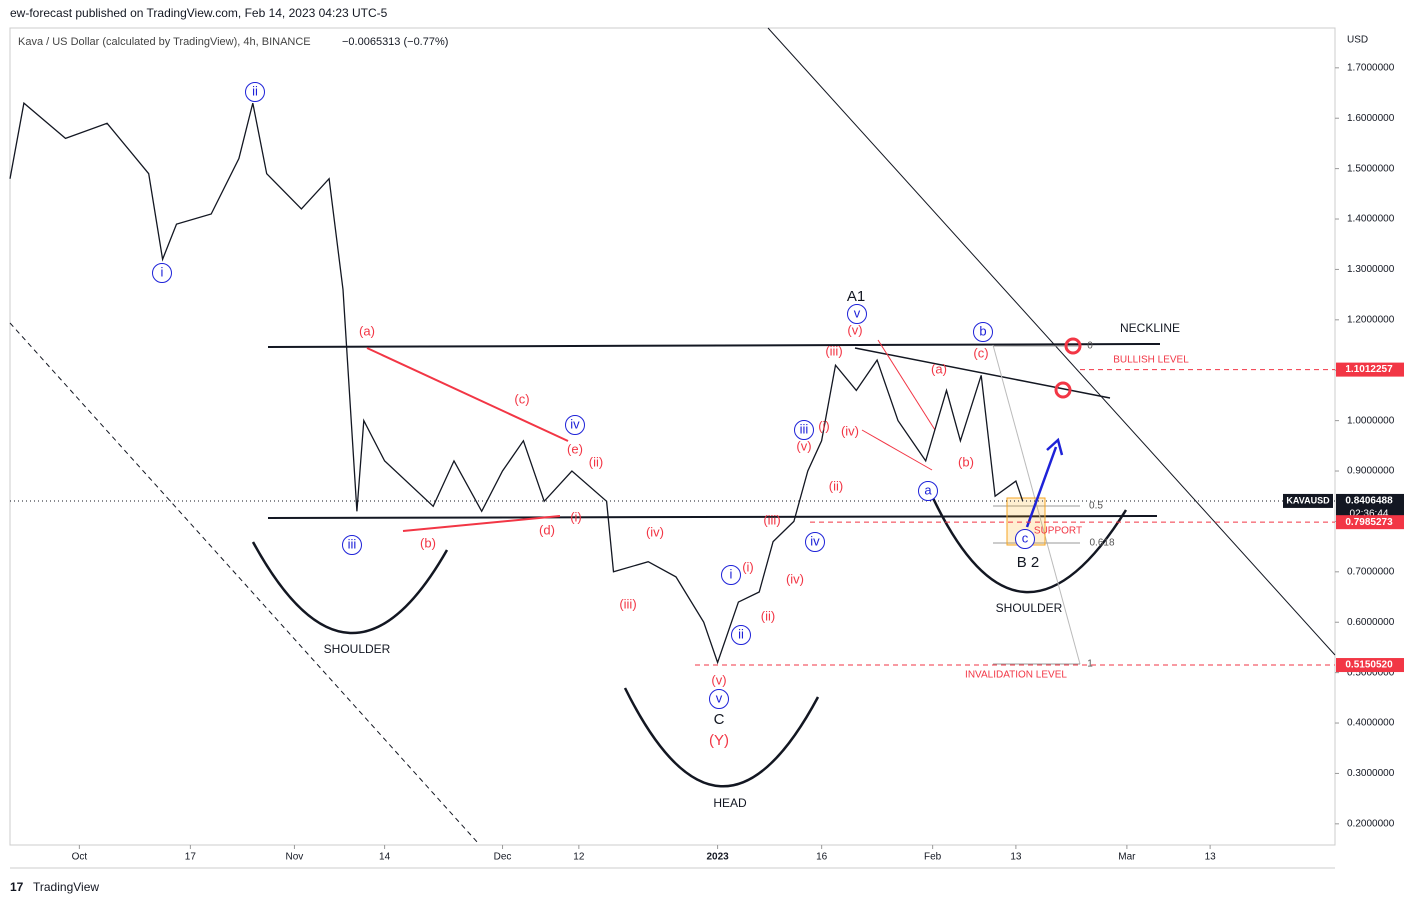  What do you see at coordinates (856, 296) in the screenshot?
I see `wave-label: A1` at bounding box center [856, 296].